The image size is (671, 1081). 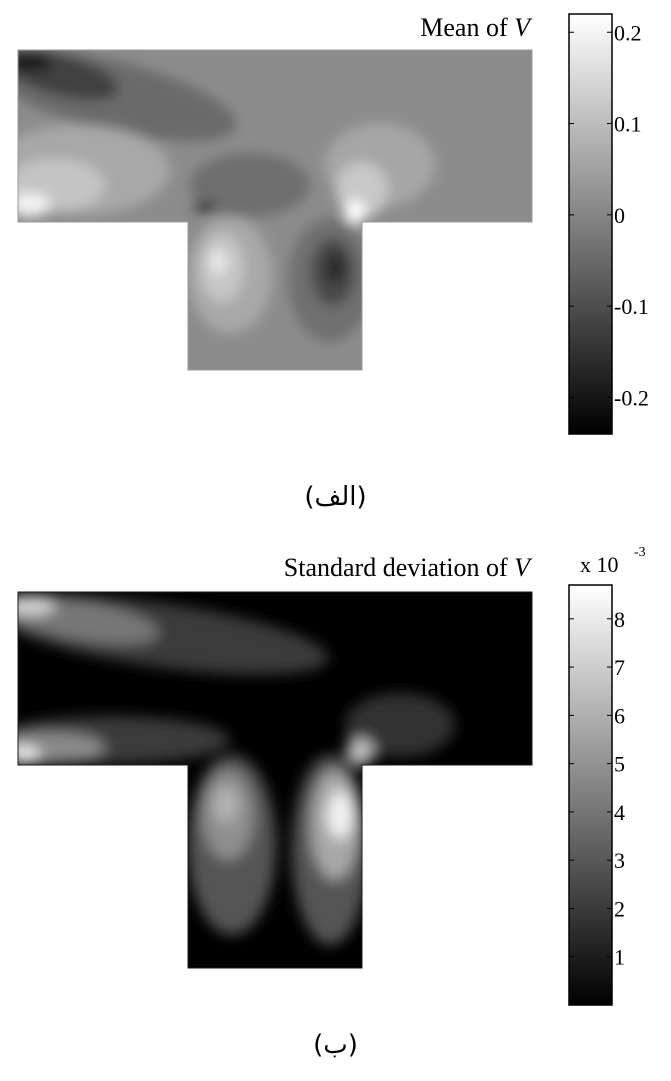 What do you see at coordinates (628, 124) in the screenshot?
I see `colorbar-tick-label: 0.1` at bounding box center [628, 124].